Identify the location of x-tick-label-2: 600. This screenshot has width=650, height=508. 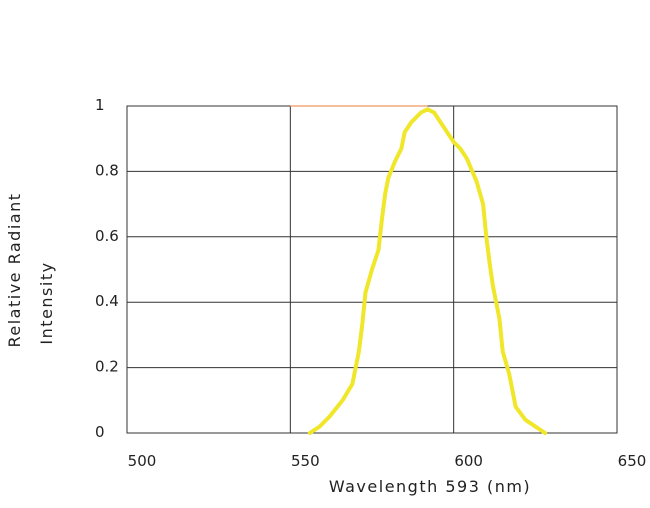
(468, 461).